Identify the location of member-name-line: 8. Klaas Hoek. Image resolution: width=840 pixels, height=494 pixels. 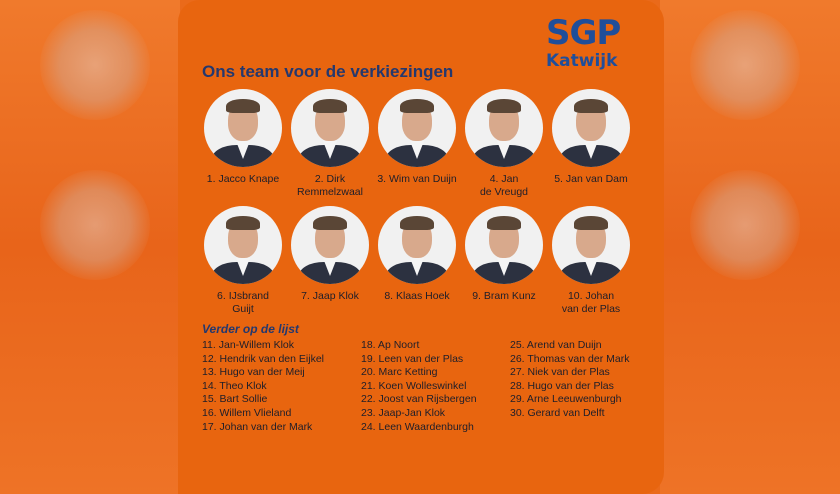
(417, 296).